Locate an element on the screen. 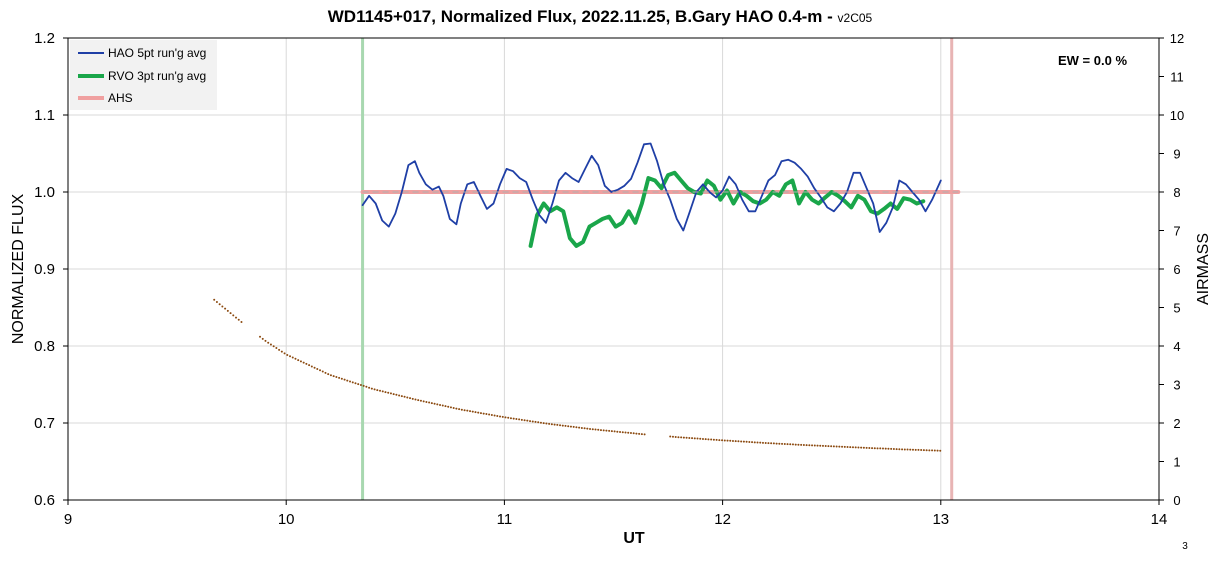 The height and width of the screenshot is (563, 1216). y-tick-label-4: 1.0 is located at coordinates (44, 192).